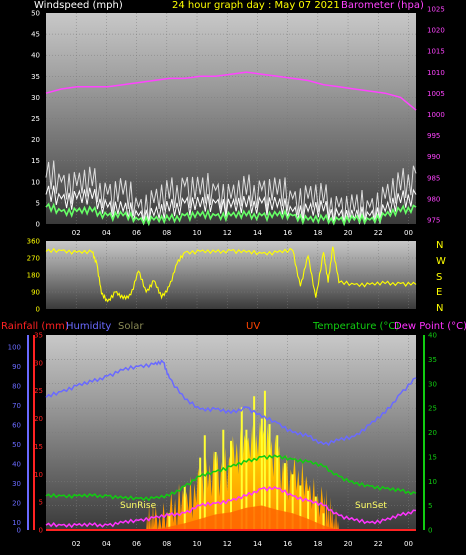 The image size is (466, 555). Describe the element at coordinates (408, 544) in the screenshot. I see `temp-x-tick-label: 00` at that location.